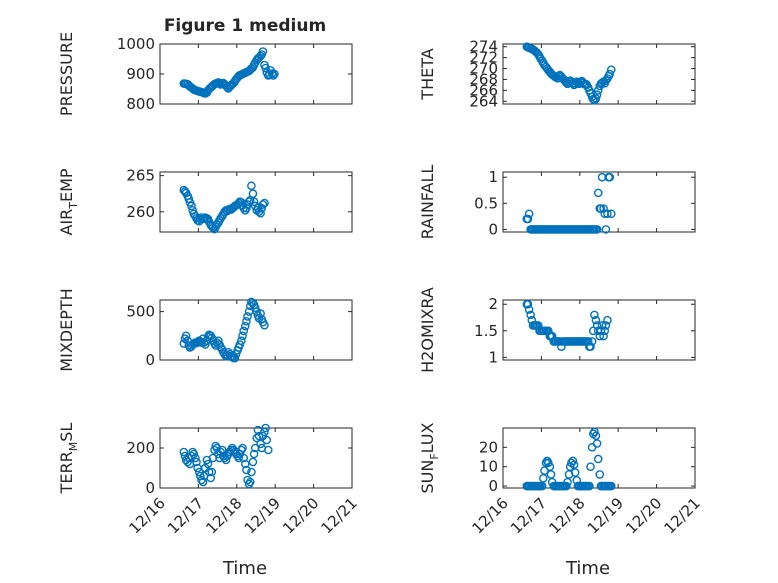 The height and width of the screenshot is (583, 778). I want to click on axes-box-pressure, so click(256, 74).